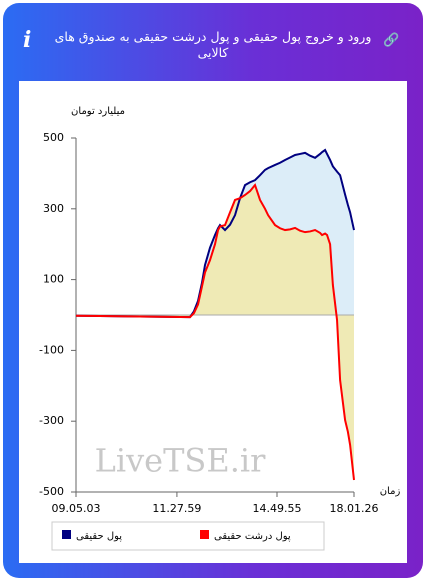 This screenshot has width=426, height=581. What do you see at coordinates (53, 137) in the screenshot?
I see `y-tick-label: 500` at bounding box center [53, 137].